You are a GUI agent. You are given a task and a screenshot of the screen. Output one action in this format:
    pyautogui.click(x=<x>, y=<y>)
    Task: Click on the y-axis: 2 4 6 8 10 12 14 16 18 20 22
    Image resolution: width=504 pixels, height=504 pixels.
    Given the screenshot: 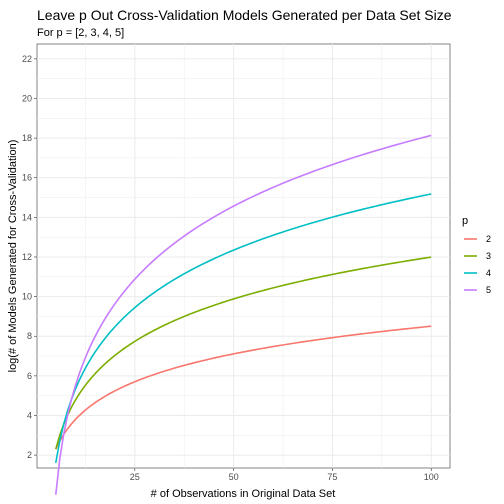 What is the action you would take?
    pyautogui.click(x=29, y=257)
    